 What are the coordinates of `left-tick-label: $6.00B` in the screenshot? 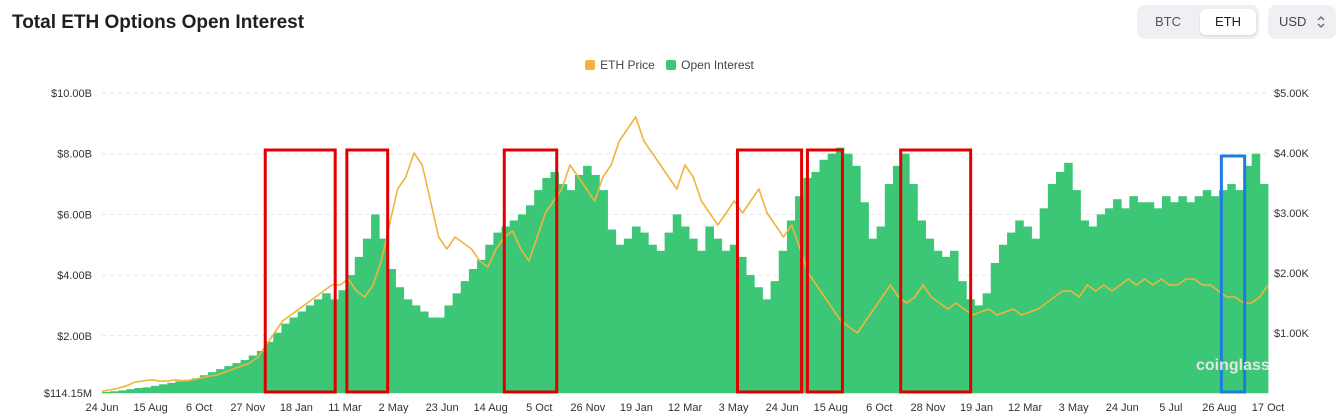 It's located at (74, 215).